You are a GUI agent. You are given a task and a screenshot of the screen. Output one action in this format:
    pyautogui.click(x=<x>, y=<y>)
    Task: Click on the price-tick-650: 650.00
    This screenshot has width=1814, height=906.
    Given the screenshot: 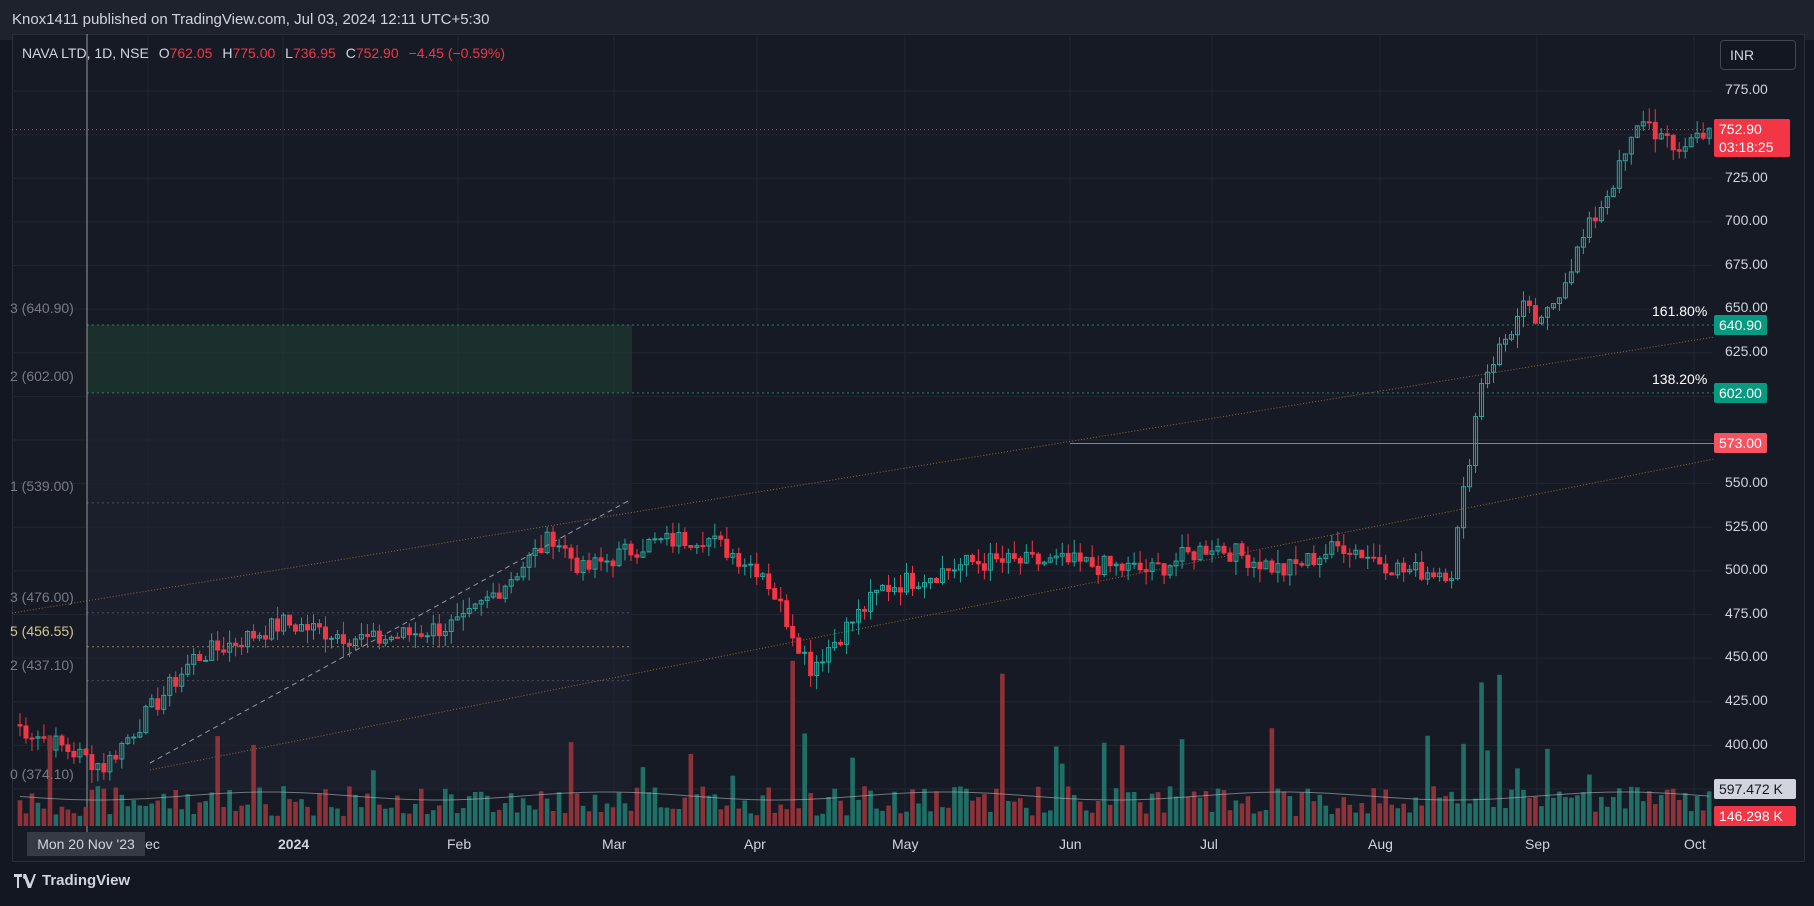 What is the action you would take?
    pyautogui.click(x=1746, y=307)
    